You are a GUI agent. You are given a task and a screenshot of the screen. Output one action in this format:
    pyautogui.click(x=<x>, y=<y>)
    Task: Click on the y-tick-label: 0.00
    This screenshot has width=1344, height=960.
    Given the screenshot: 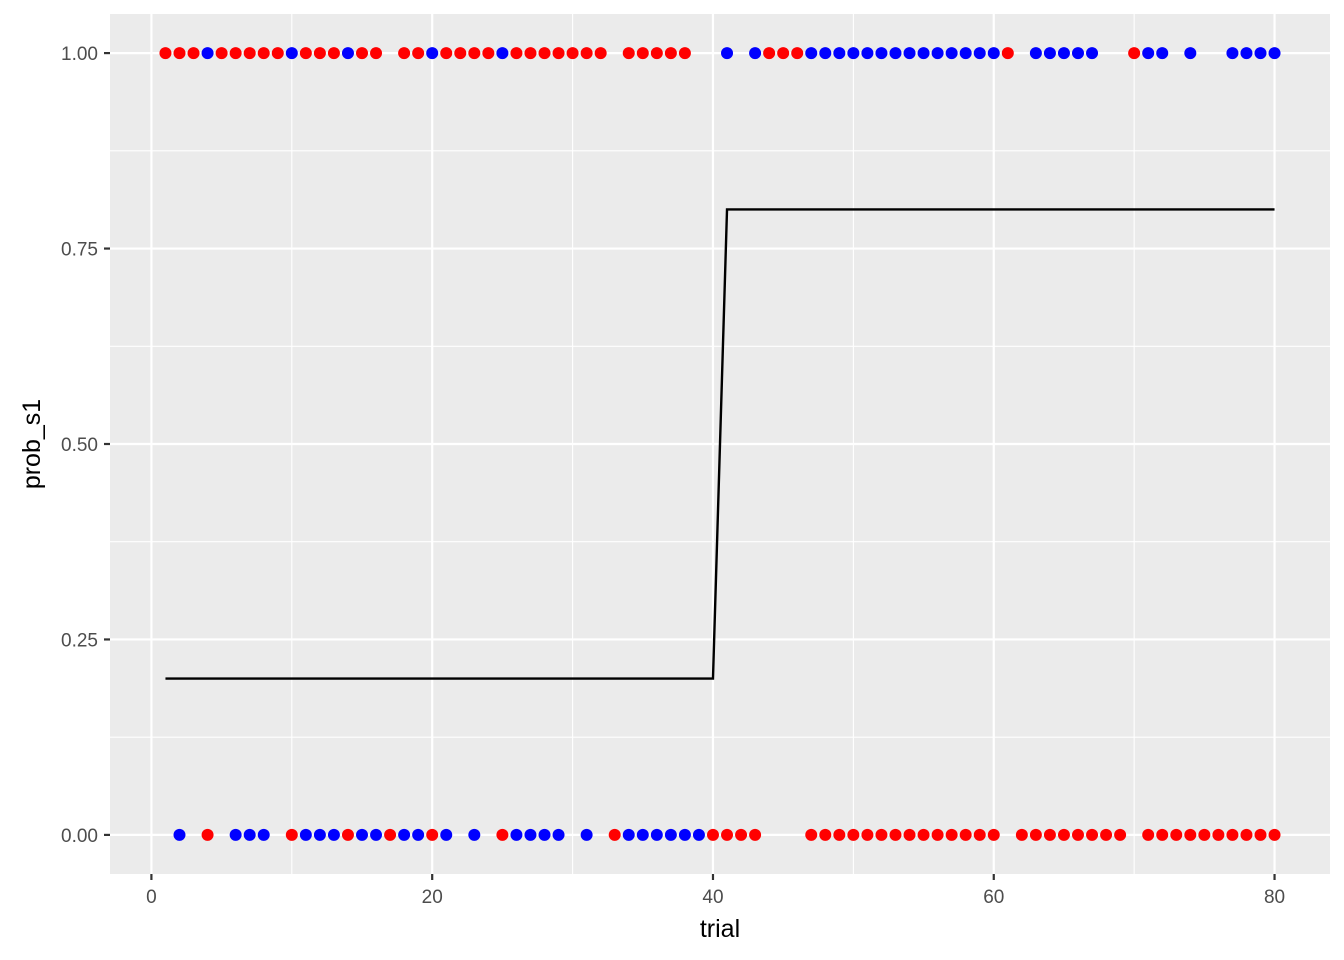 What is the action you would take?
    pyautogui.click(x=79, y=836)
    